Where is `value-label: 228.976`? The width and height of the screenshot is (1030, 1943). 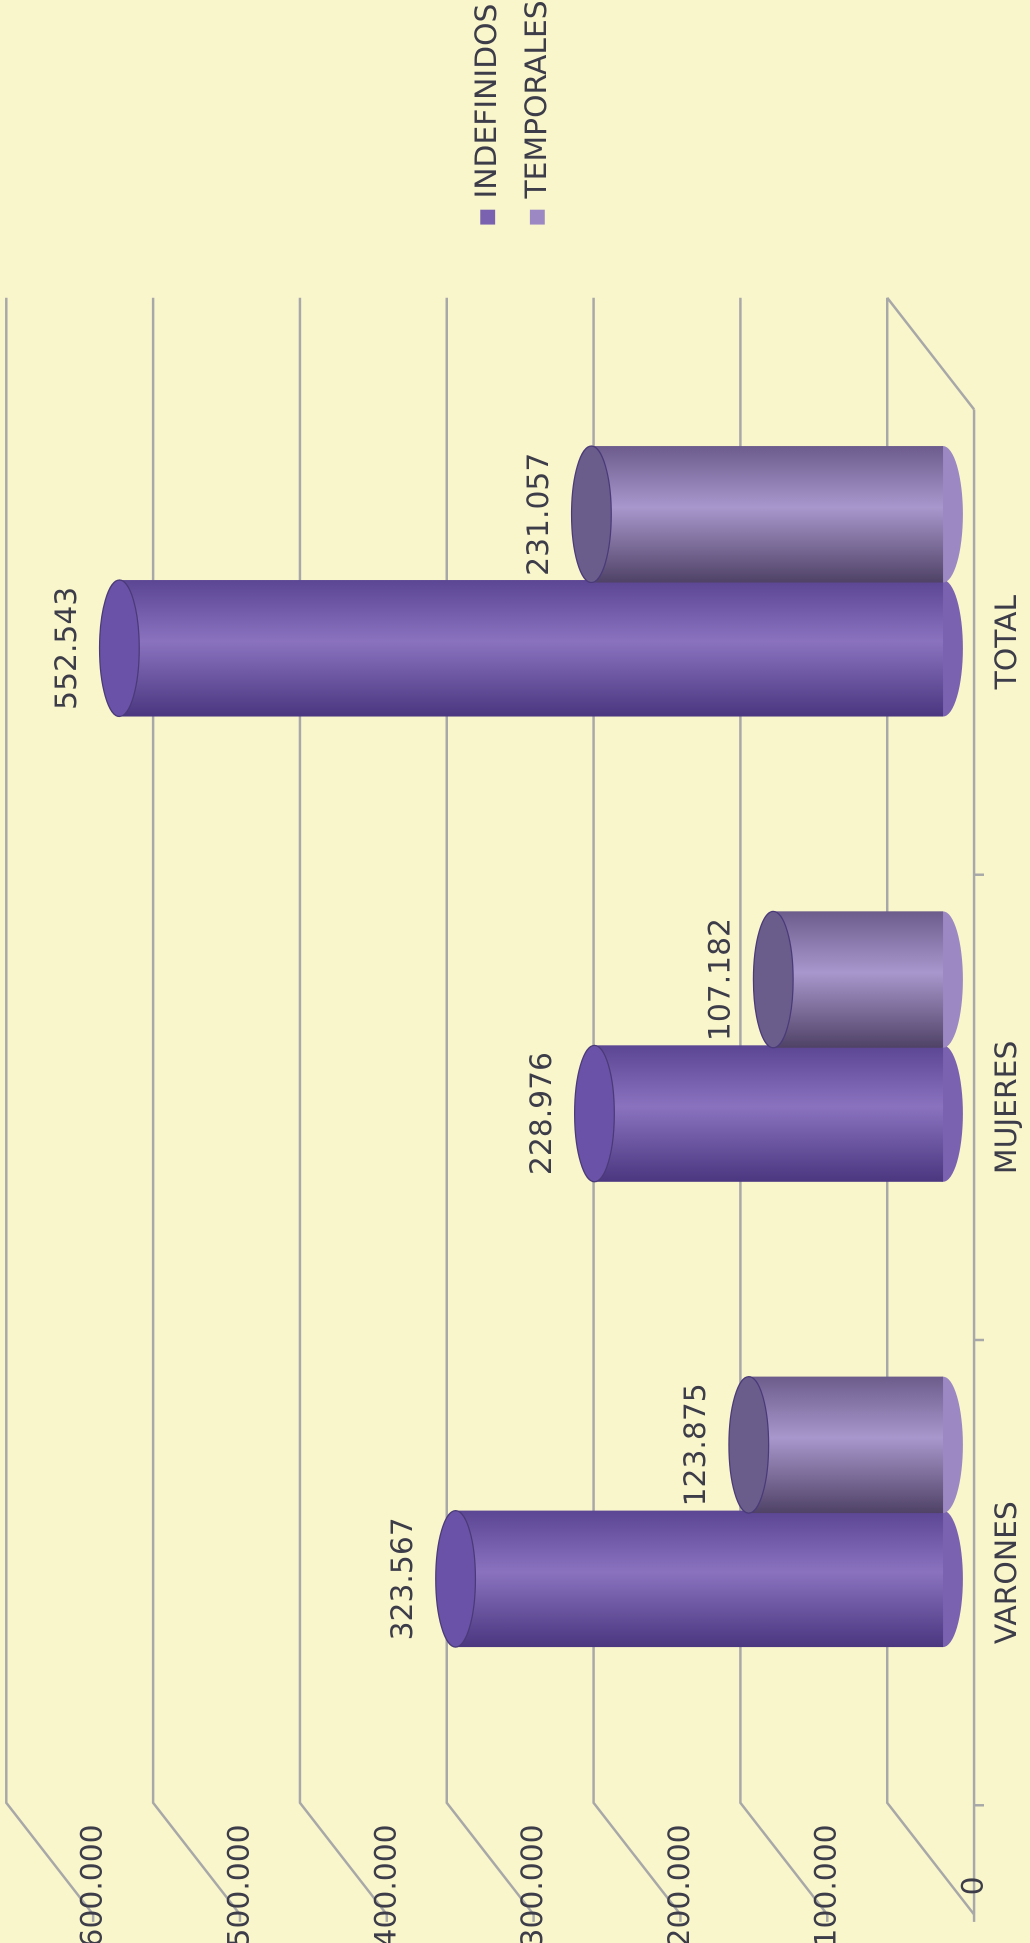 value-label: 228.976 is located at coordinates (541, 1113).